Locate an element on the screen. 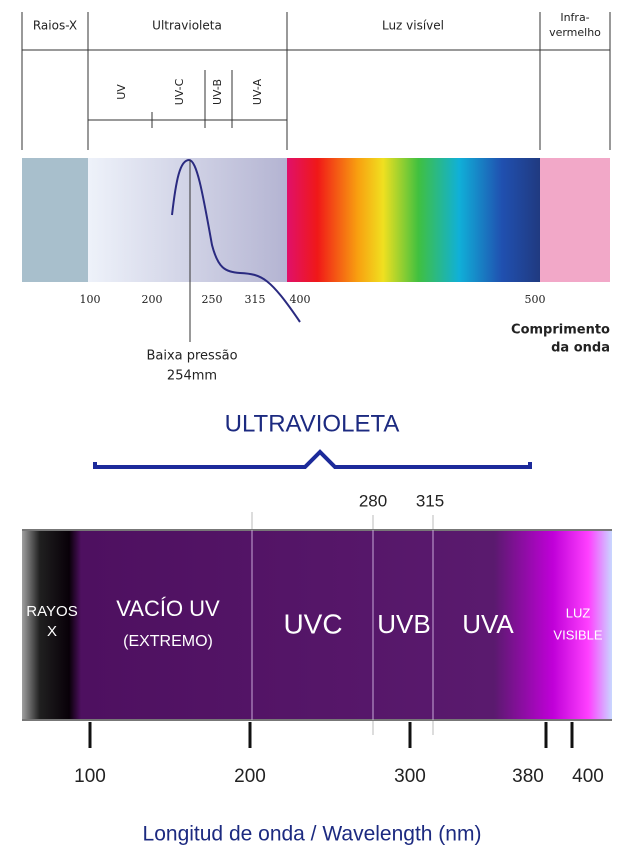  region-label: UVA is located at coordinates (488, 624).